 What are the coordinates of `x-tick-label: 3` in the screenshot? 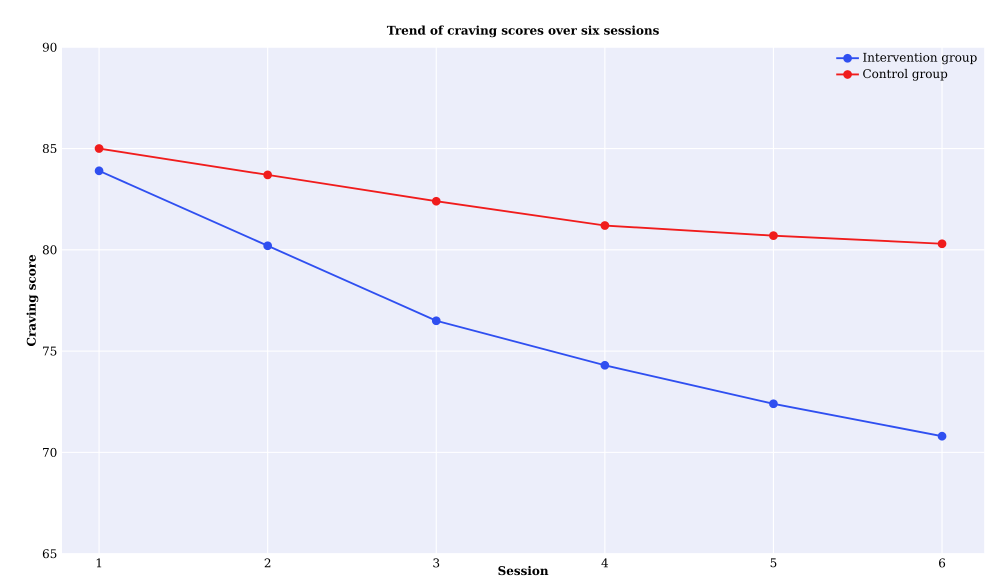 It's located at (436, 563).